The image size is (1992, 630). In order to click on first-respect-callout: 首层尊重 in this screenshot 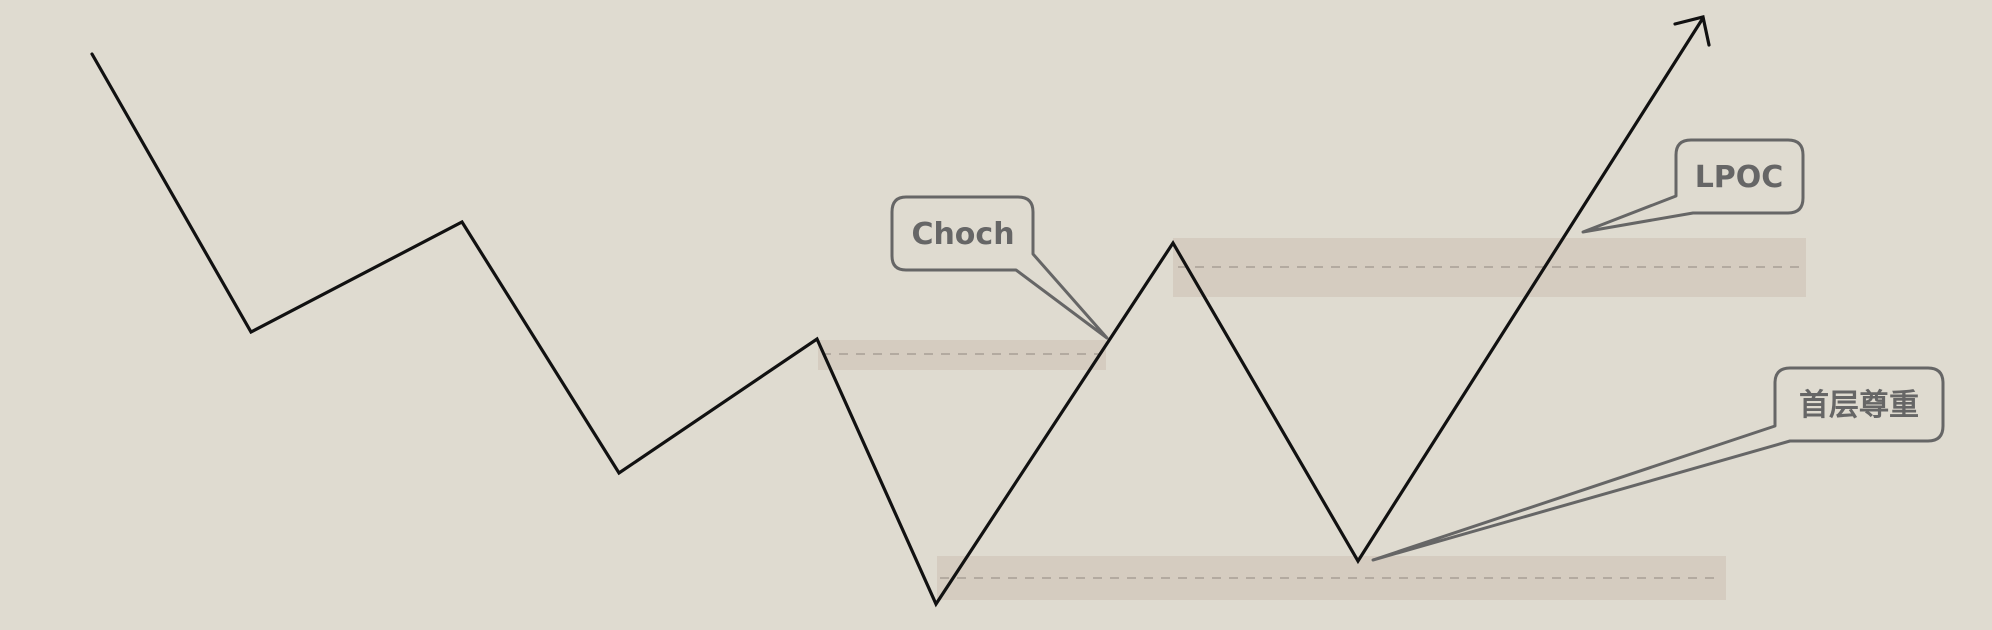, I will do `click(1658, 464)`.